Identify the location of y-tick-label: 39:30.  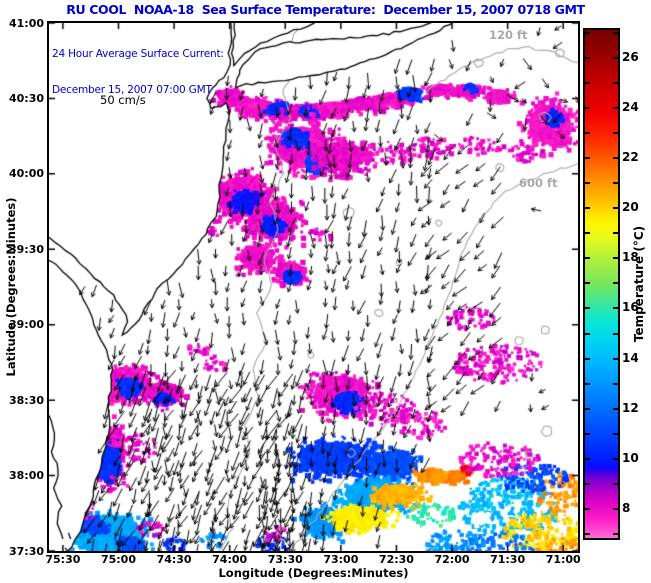
(26, 249).